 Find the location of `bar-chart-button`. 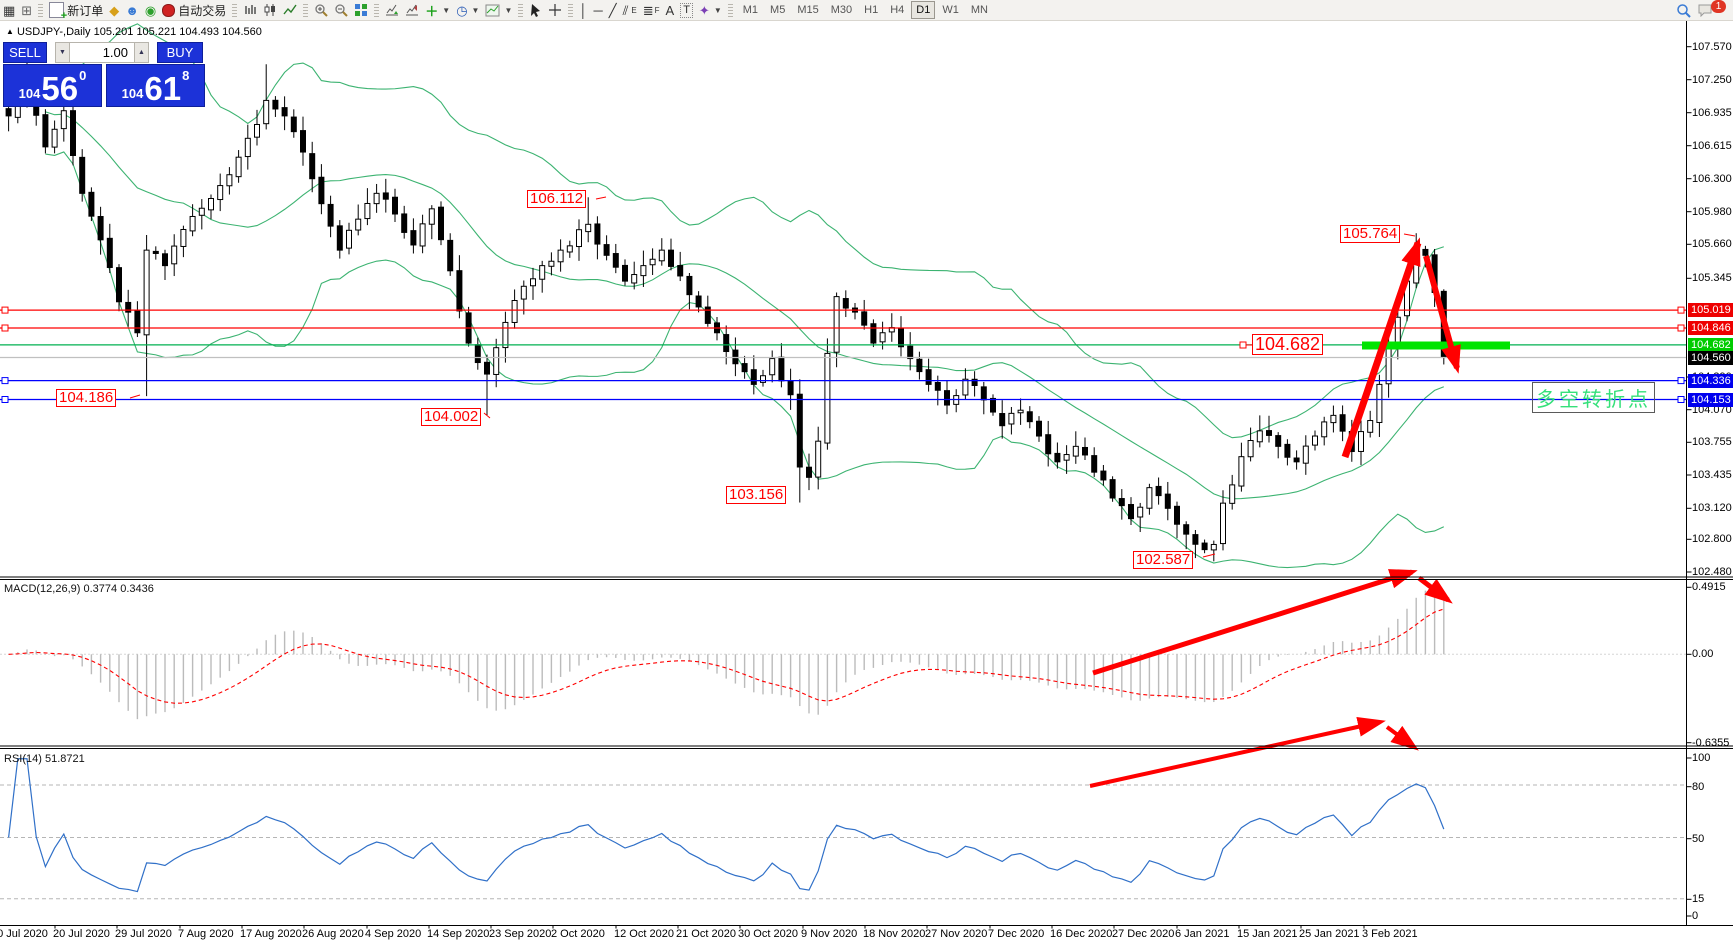

bar-chart-button is located at coordinates (250, 10).